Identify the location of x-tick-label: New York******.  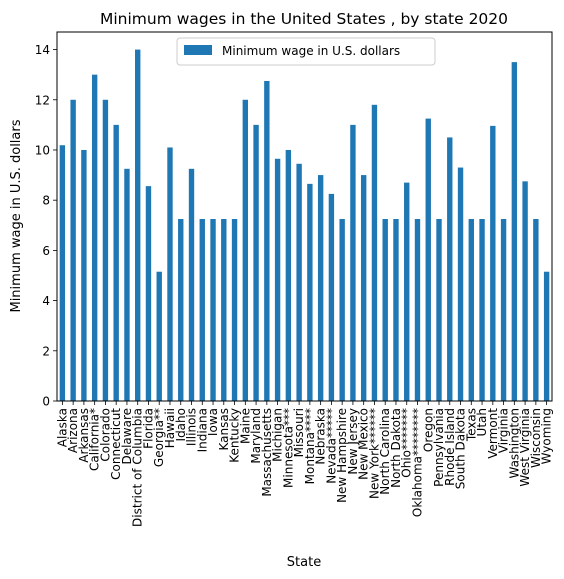
(374, 453).